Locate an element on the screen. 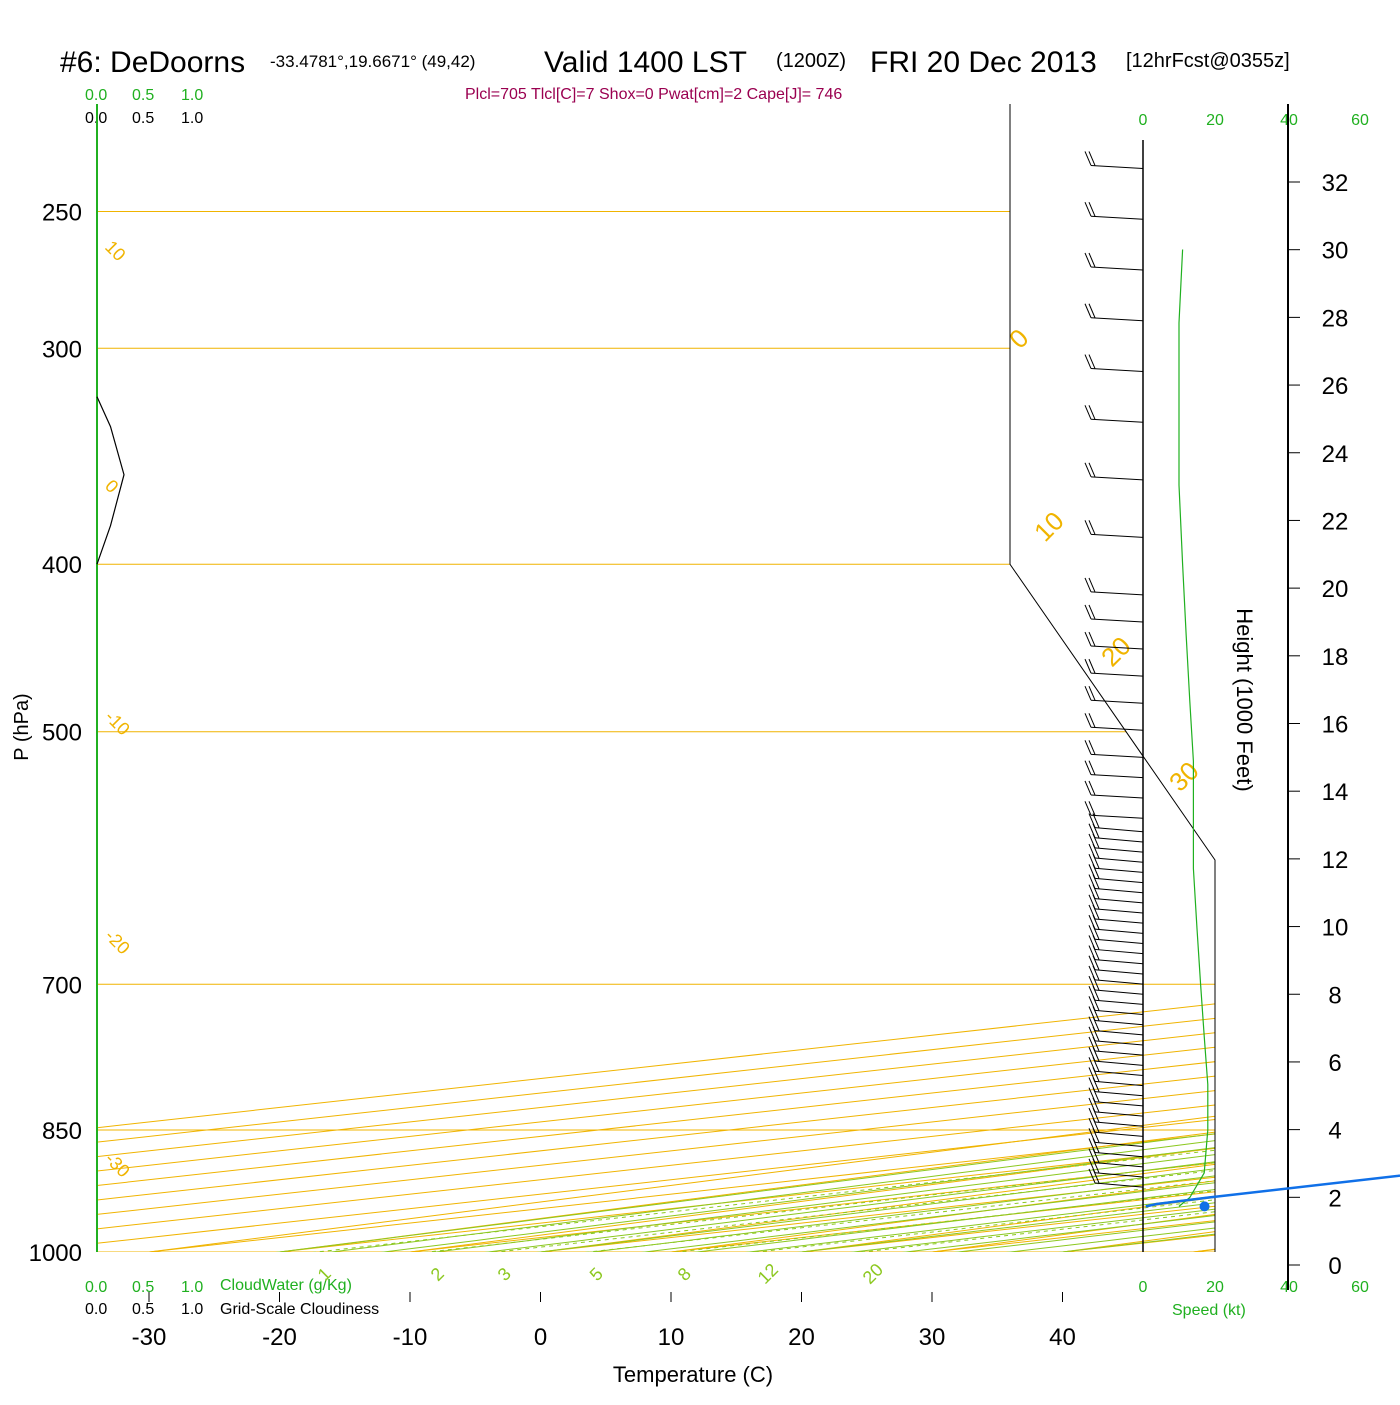 Image resolution: width=1400 pixels, height=1405 pixels. speed-bottom-0: 0 is located at coordinates (1143, 1287).